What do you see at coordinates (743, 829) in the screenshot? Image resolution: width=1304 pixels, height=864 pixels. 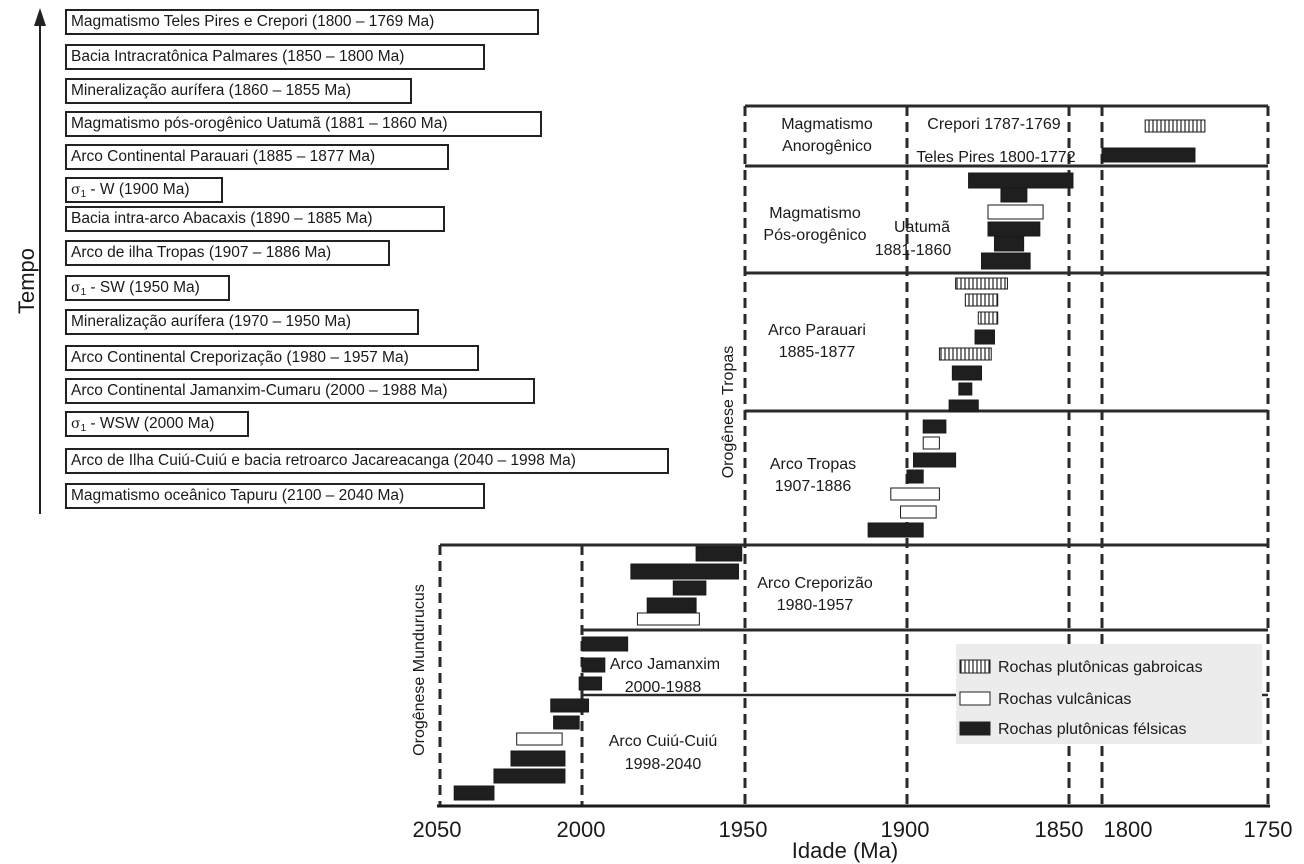 I see `x-tick-label: 1950` at bounding box center [743, 829].